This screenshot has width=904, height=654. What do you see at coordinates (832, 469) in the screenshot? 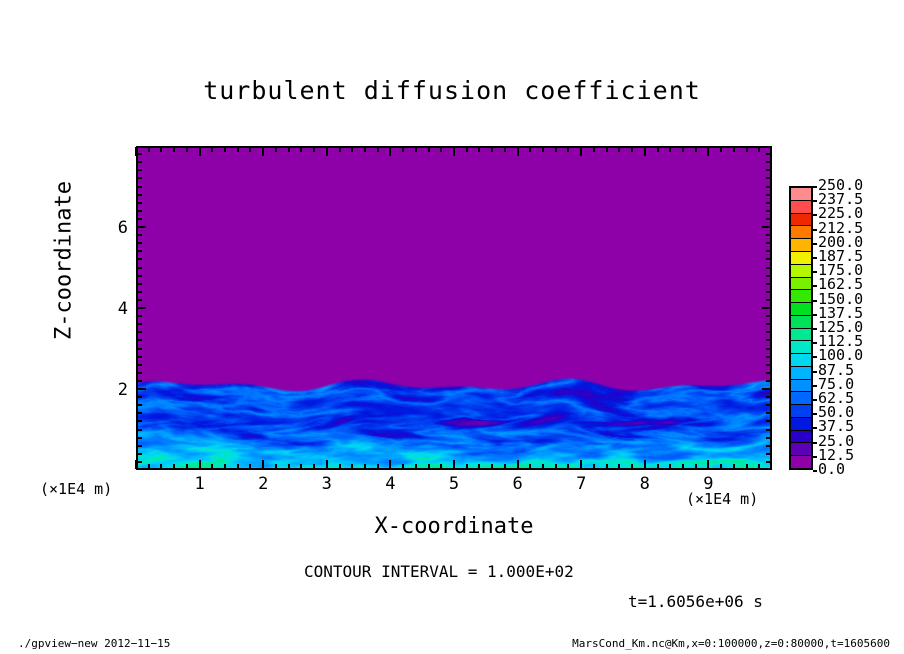
I see `colorbar-tick-label: 0.0` at bounding box center [832, 469].